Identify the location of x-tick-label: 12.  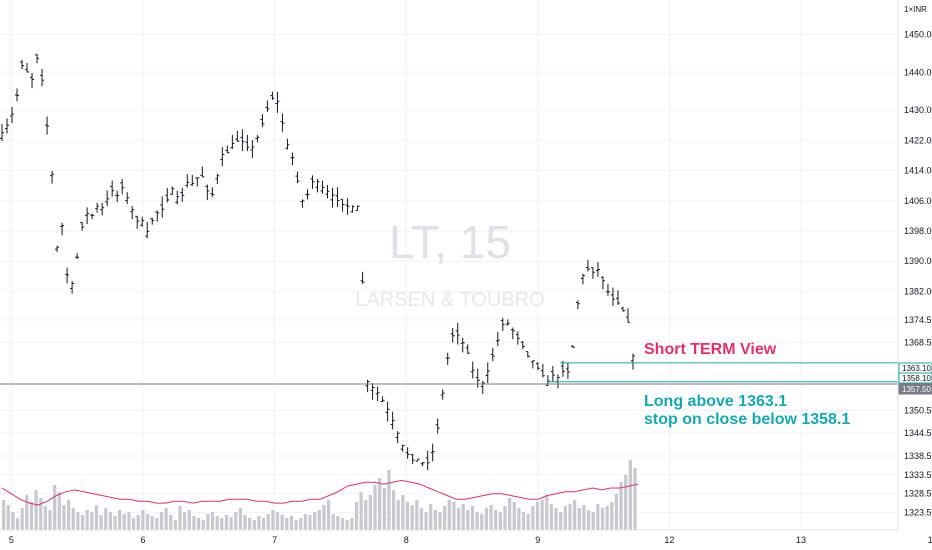
(669, 540).